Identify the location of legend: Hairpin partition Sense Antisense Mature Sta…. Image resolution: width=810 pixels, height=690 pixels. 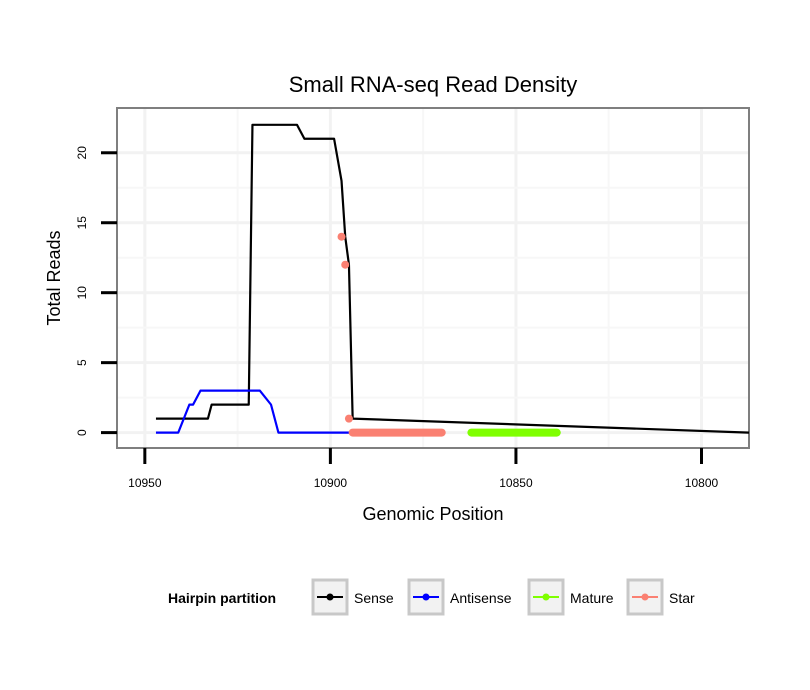
(431, 597).